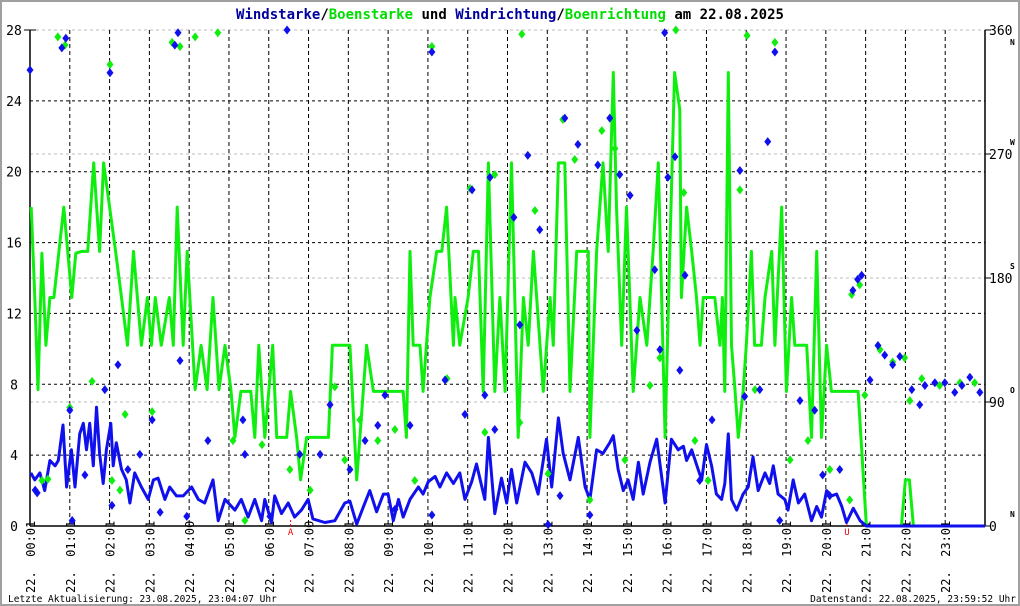 The width and height of the screenshot is (1020, 606). I want to click on direction-label: S, so click(1012, 266).